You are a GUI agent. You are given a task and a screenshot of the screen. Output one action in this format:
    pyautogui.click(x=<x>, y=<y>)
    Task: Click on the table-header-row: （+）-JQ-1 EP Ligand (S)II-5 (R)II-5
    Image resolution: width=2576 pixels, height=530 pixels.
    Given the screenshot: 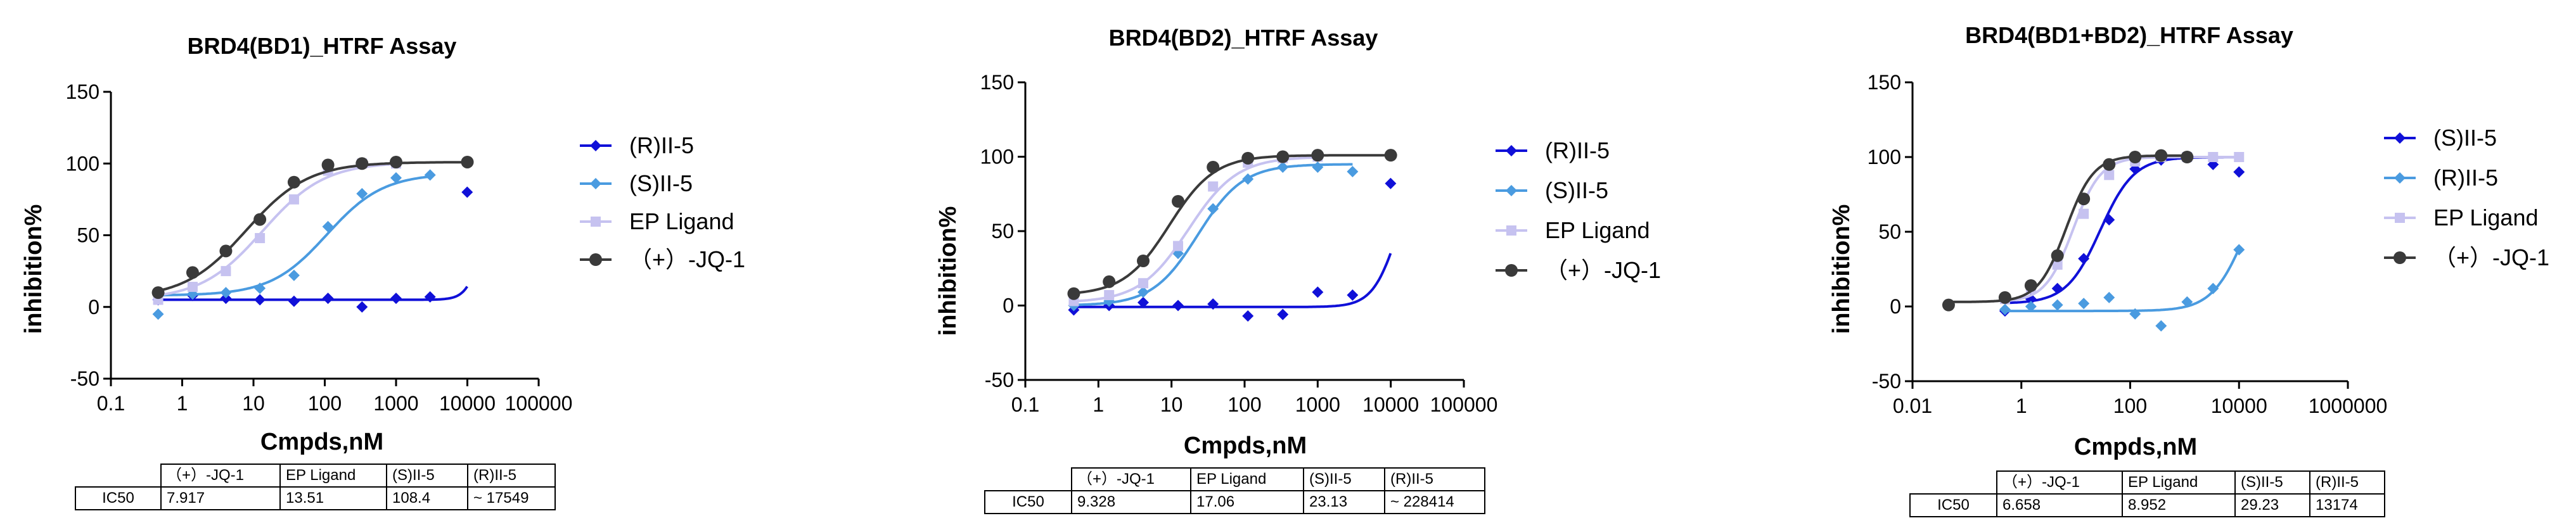 What is the action you would take?
    pyautogui.click(x=2147, y=483)
    